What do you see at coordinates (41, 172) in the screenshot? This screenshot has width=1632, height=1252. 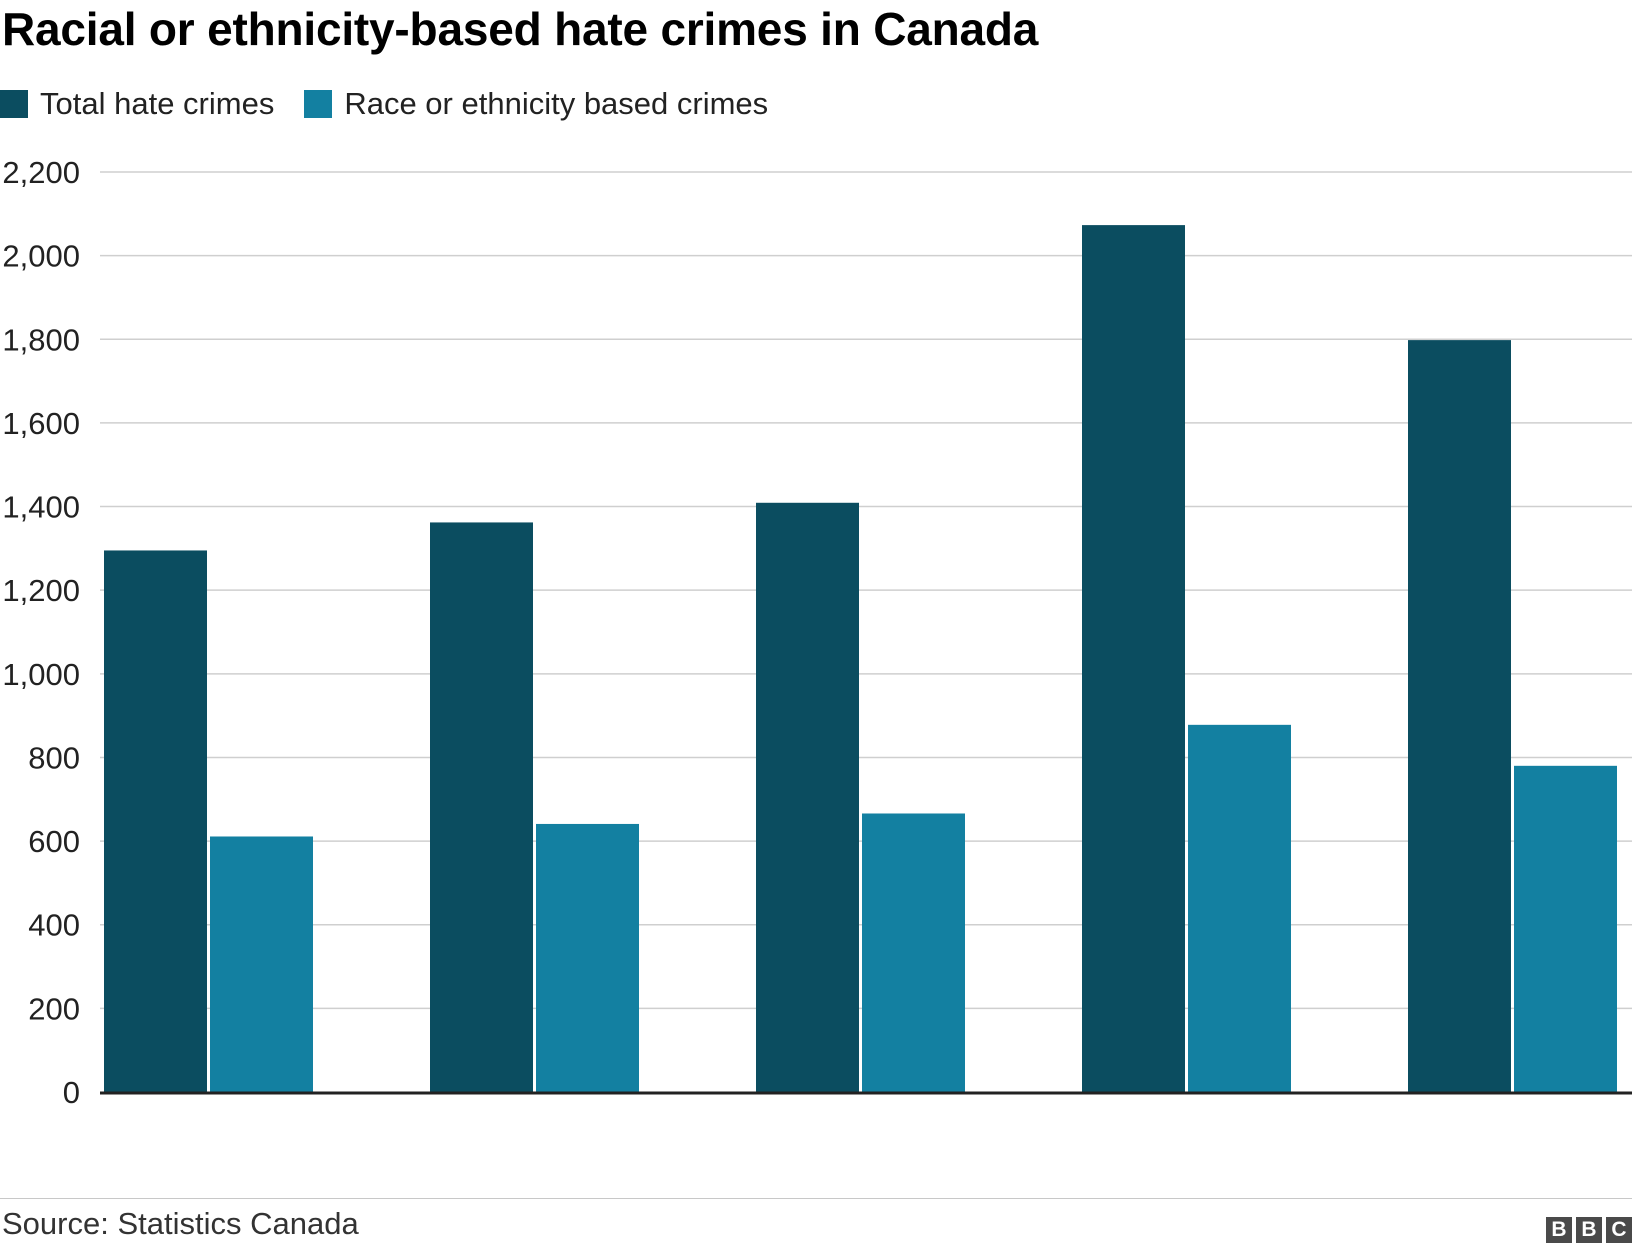 I see `y-tick-label: 2,200` at bounding box center [41, 172].